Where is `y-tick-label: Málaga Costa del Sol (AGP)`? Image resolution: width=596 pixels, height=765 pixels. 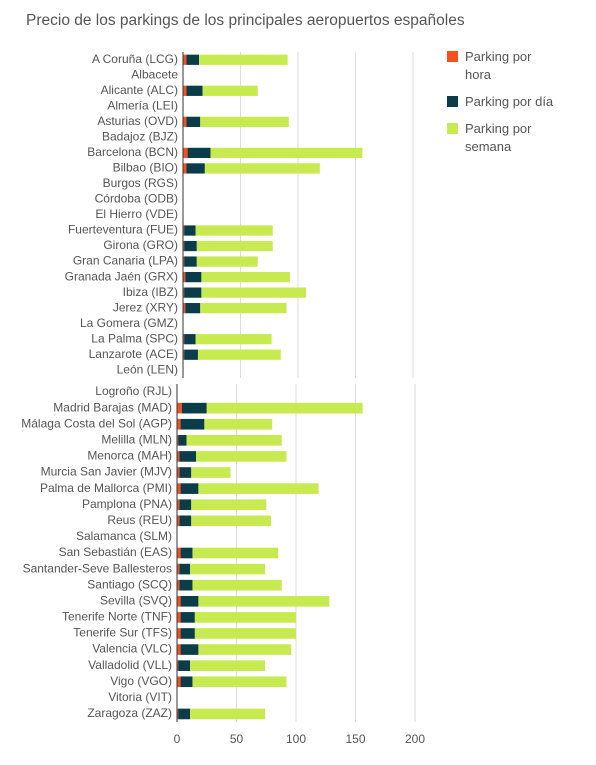 y-tick-label: Málaga Costa del Sol (AGP) is located at coordinates (96, 423).